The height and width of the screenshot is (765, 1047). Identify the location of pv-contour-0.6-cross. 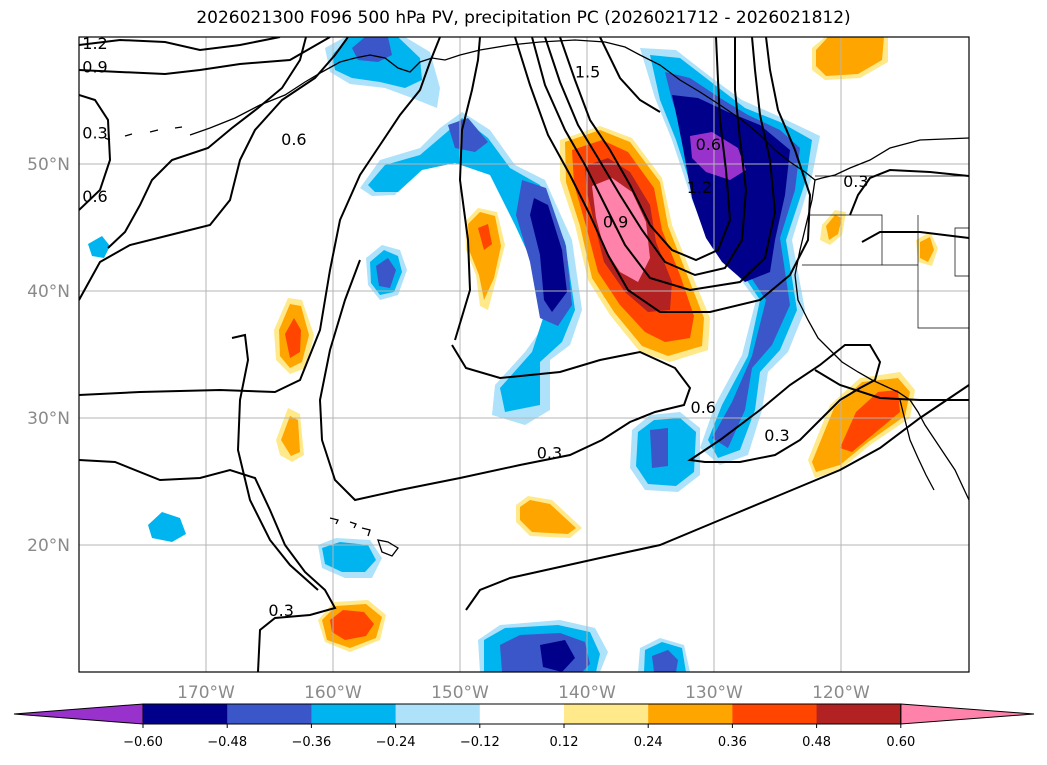
(467, 189).